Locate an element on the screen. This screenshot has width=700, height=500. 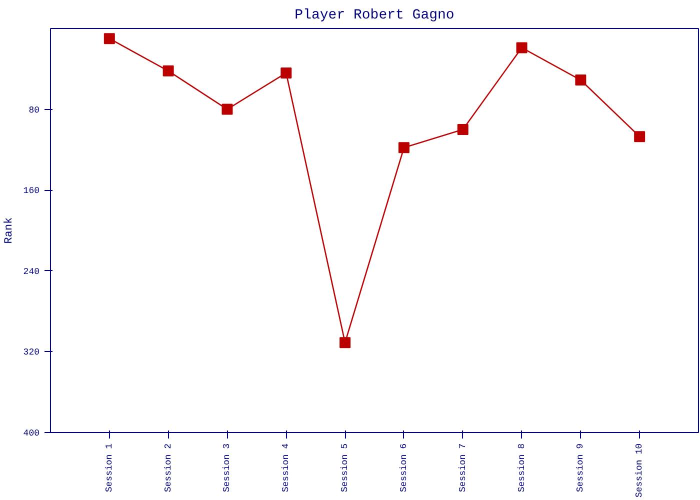
x-tick-label: Session 6 is located at coordinates (403, 468).